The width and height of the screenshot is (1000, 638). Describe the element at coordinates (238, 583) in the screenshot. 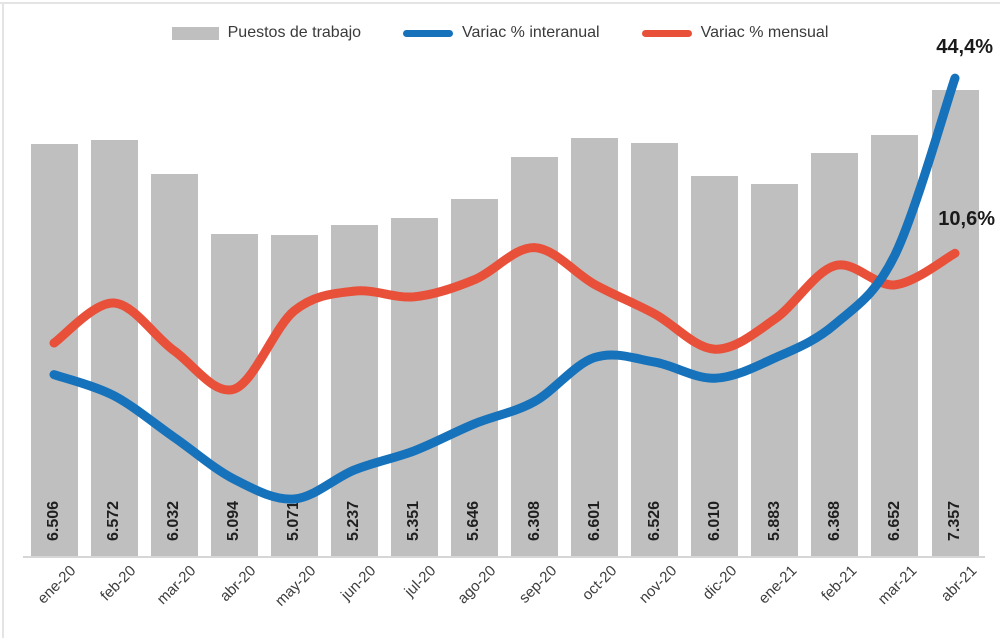

I see `x-axis-label-abr-20: abr-20` at that location.